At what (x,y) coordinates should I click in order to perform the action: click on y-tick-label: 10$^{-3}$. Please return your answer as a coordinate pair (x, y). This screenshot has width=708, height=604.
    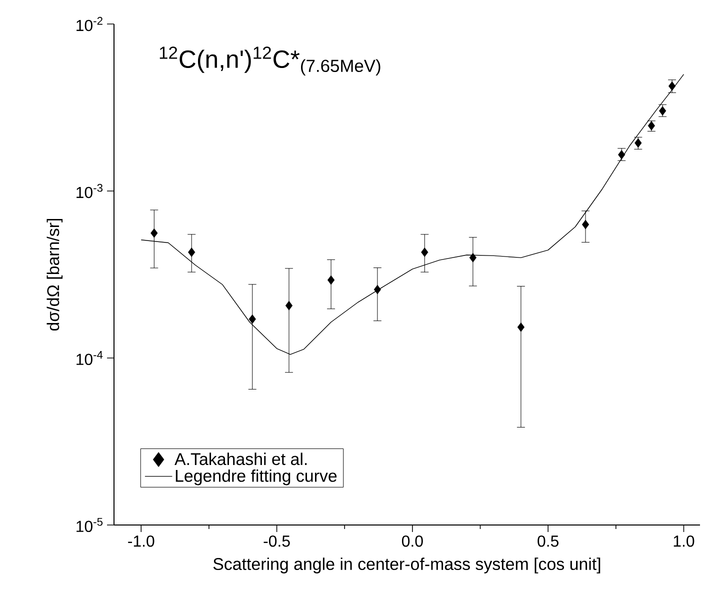
    Looking at the image, I should click on (89, 191).